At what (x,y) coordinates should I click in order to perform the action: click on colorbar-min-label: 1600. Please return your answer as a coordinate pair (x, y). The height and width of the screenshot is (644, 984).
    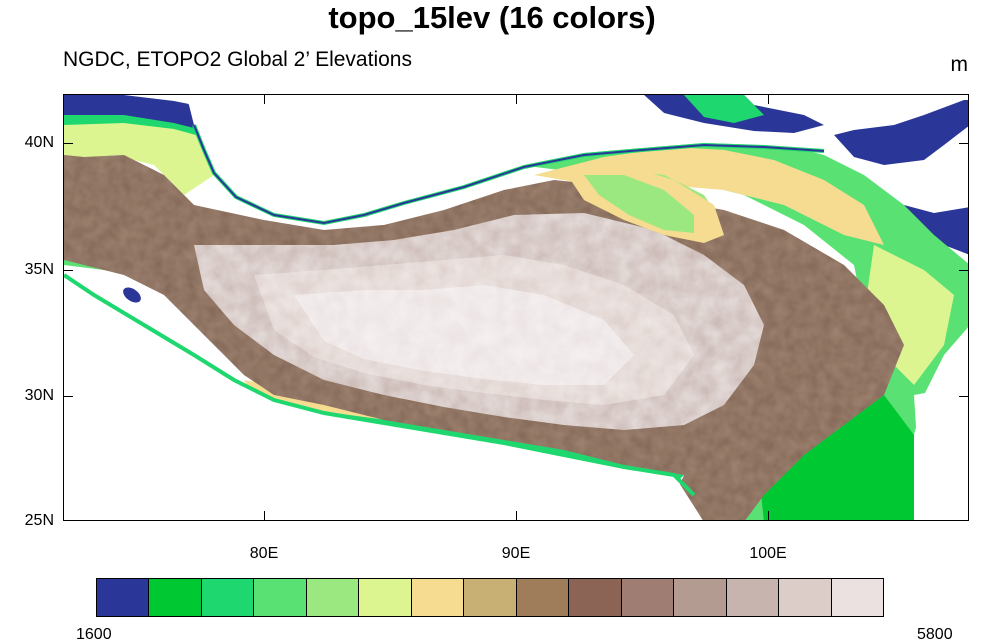
    Looking at the image, I should click on (94, 634).